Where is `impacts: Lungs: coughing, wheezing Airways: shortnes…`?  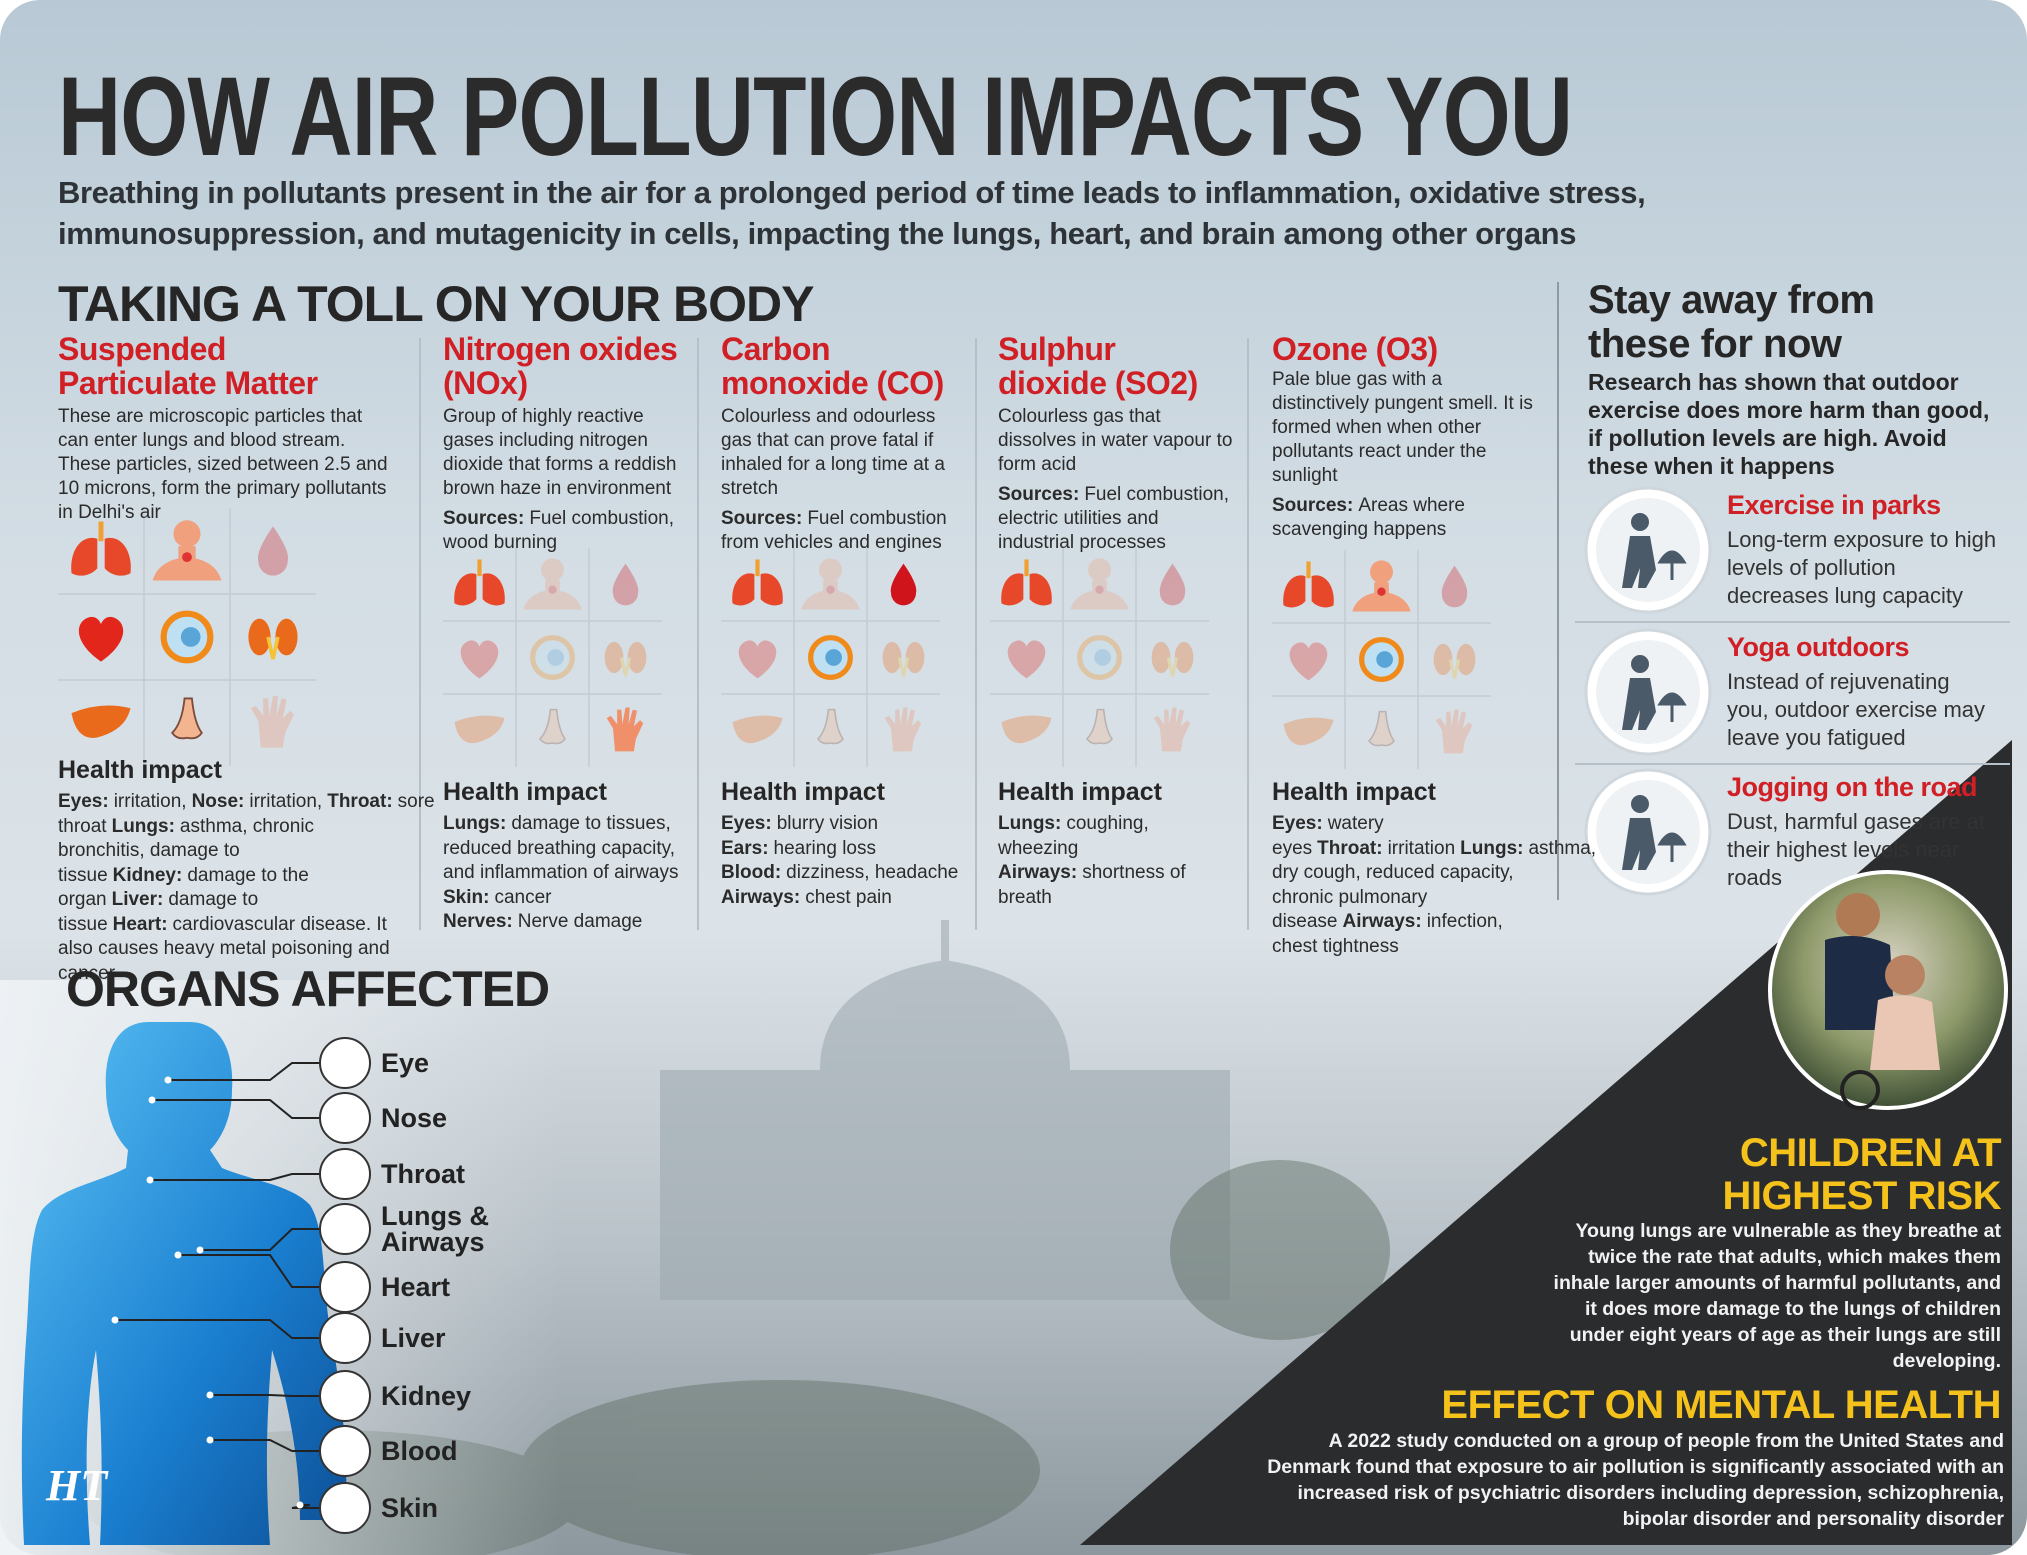
impacts: Lungs: coughing, wheezing Airways: shortnes… is located at coordinates (1118, 861).